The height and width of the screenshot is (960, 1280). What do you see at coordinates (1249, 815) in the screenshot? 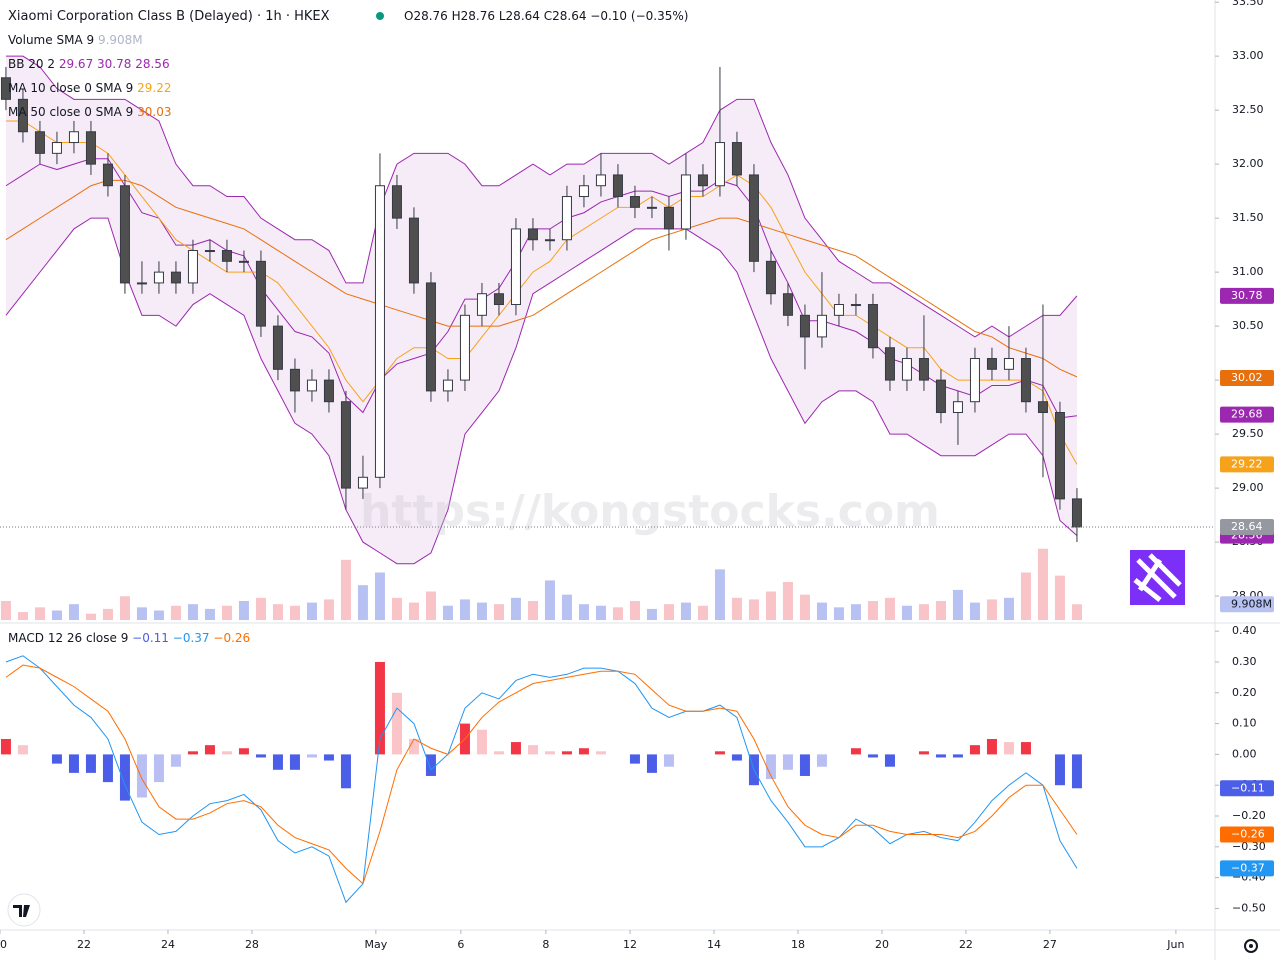
I see `y-tick-label: −0.20` at bounding box center [1249, 815].